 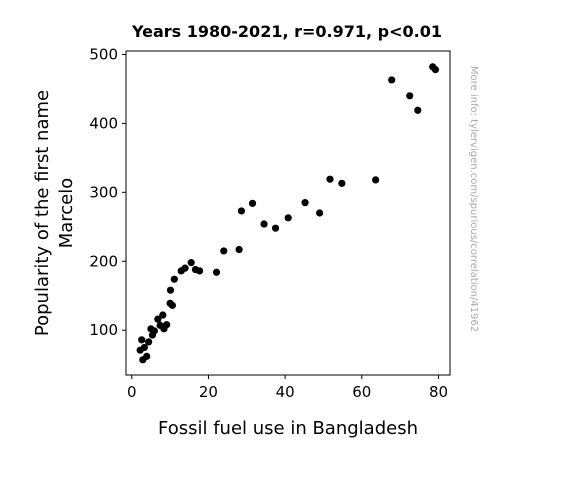 What do you see at coordinates (285, 392) in the screenshot?
I see `x-tick-label: 40` at bounding box center [285, 392].